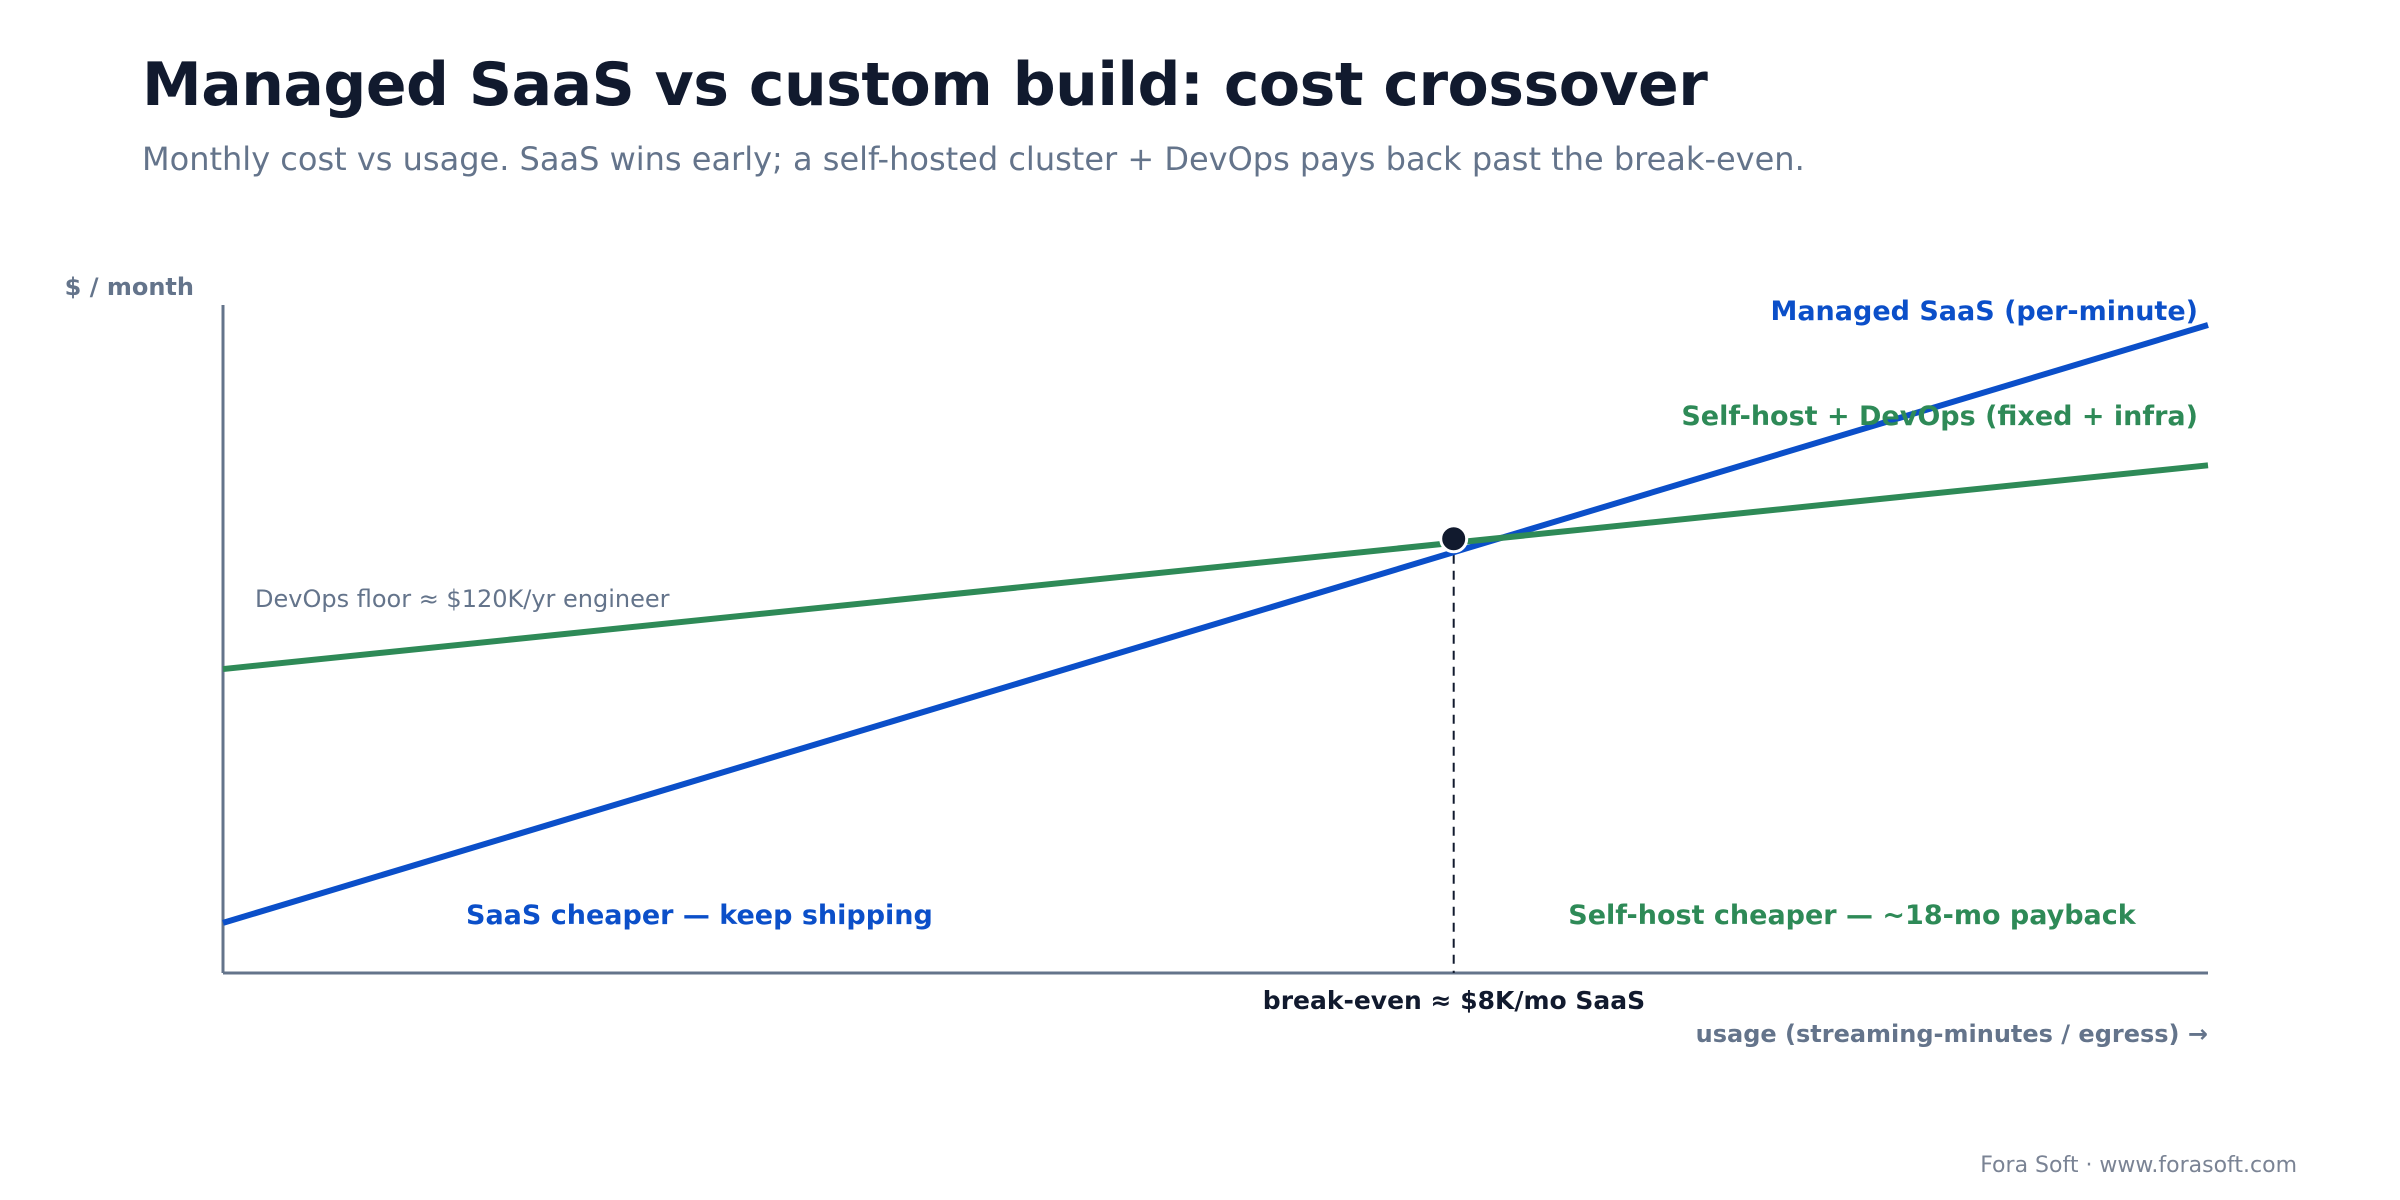 The width and height of the screenshot is (2400, 1200). What do you see at coordinates (699, 915) in the screenshot?
I see `saas-cheaper-annotation: SaaS cheaper — keep shipping` at bounding box center [699, 915].